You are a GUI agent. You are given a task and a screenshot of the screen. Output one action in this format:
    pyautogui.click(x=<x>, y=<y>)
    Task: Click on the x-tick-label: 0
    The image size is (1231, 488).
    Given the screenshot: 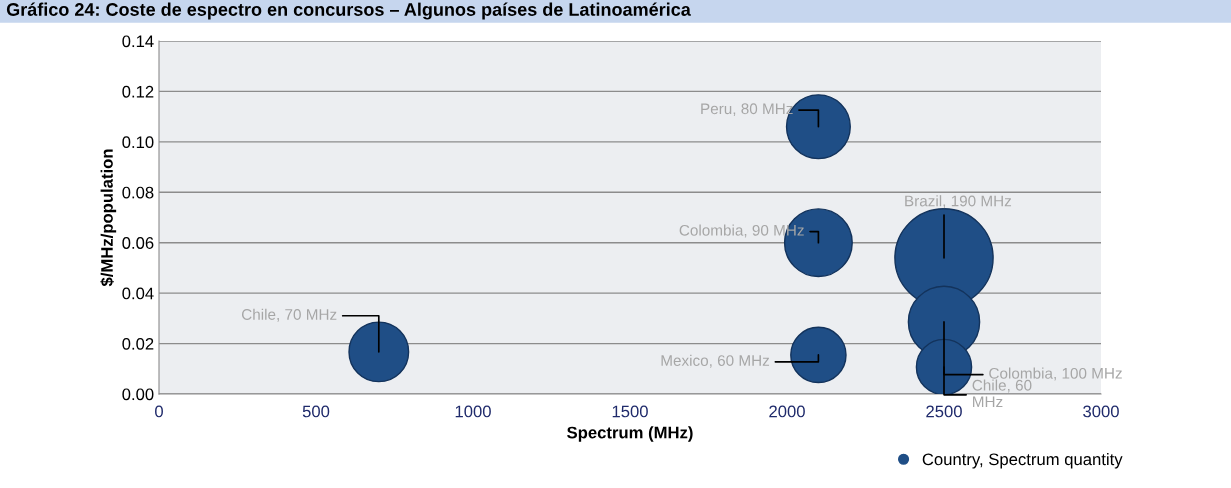 What is the action you would take?
    pyautogui.click(x=159, y=411)
    